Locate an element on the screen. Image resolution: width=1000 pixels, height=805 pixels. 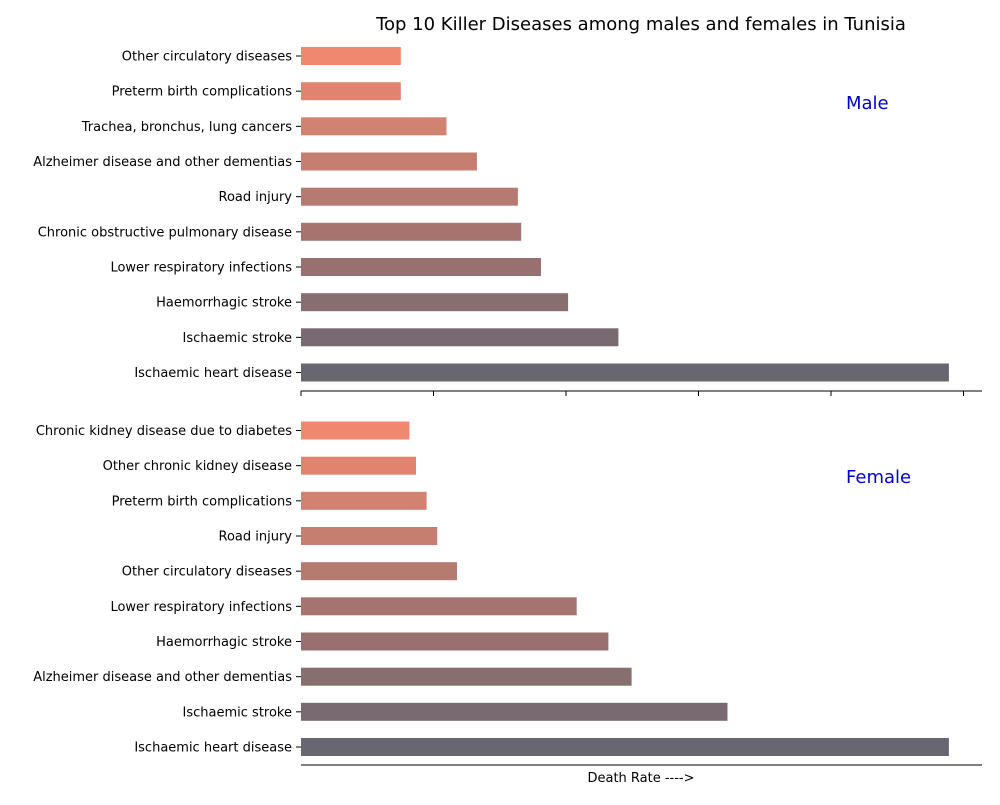
female-category-label: Road injury is located at coordinates (256, 537).